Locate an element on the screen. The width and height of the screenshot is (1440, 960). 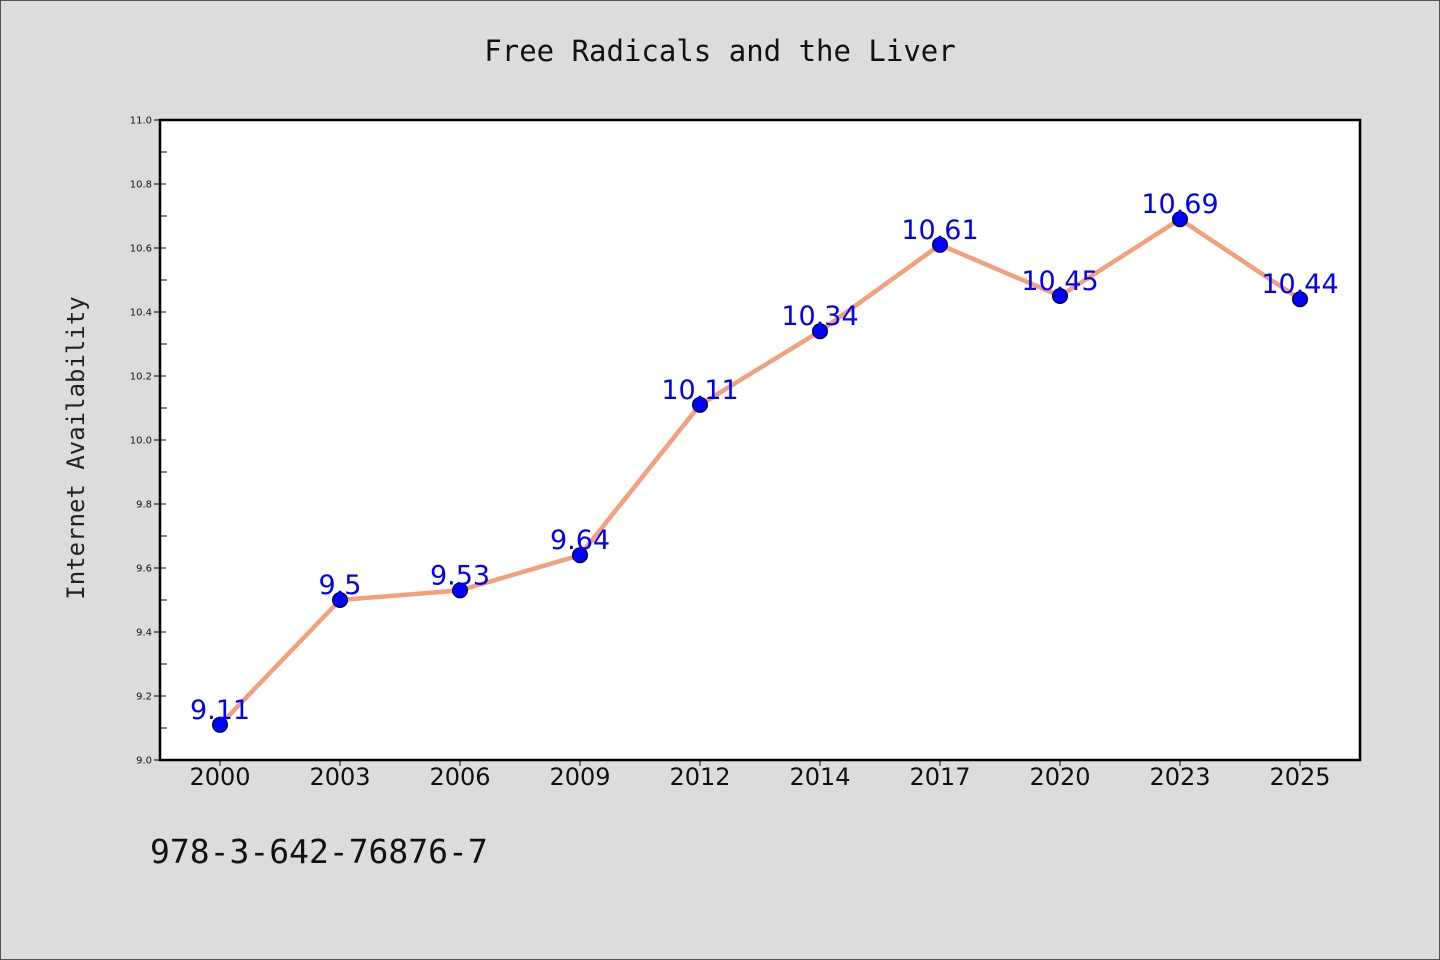
y-tick-label: 10.0 is located at coordinates (141, 441).